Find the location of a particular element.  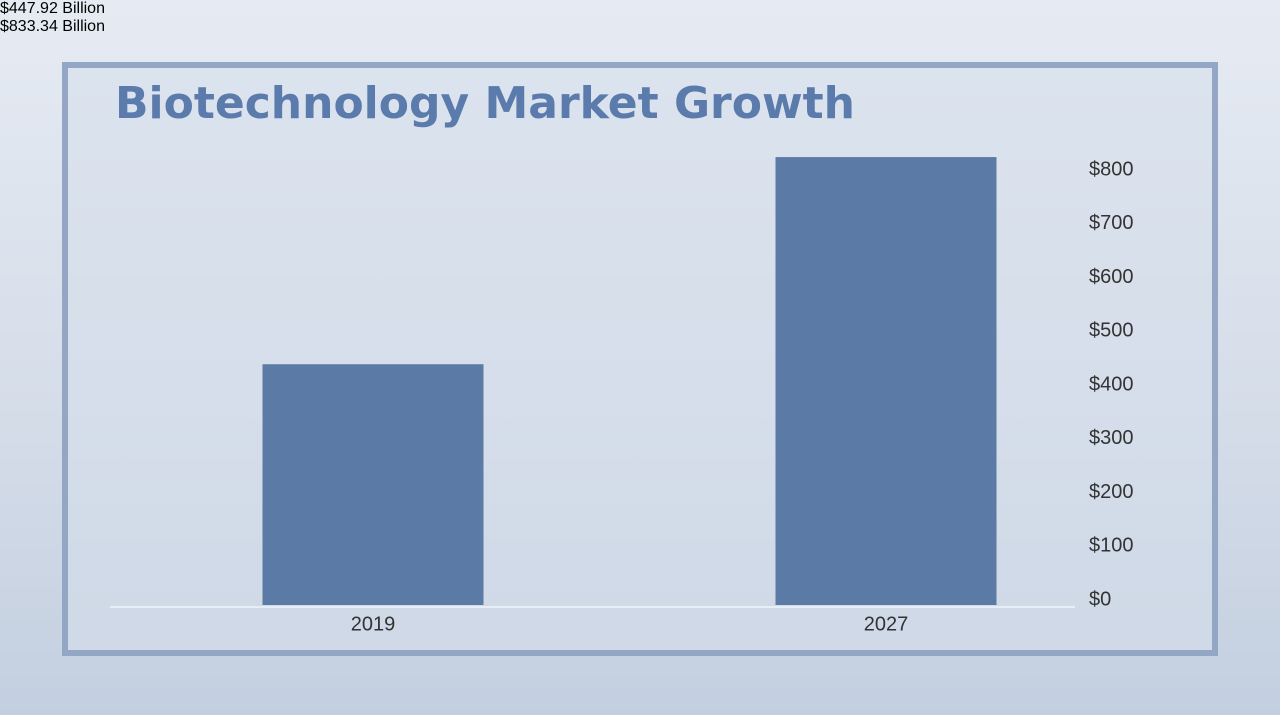

x-tick-label: 2019 is located at coordinates (373, 624).